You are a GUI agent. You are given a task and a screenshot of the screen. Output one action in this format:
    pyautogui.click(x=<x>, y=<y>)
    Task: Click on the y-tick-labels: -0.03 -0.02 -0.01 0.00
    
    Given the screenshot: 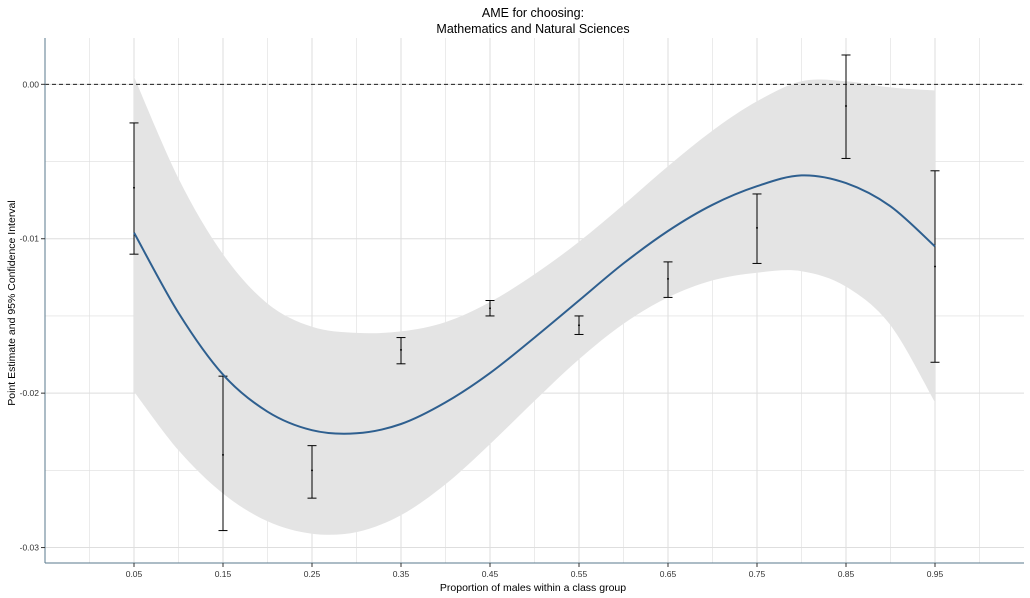 What is the action you would take?
    pyautogui.click(x=30, y=315)
    